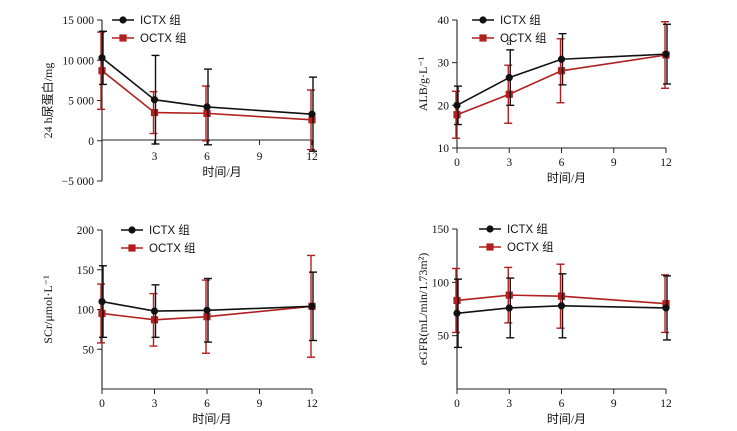 The width and height of the screenshot is (737, 431). I want to click on y-tick-label: 0, so click(91, 142).